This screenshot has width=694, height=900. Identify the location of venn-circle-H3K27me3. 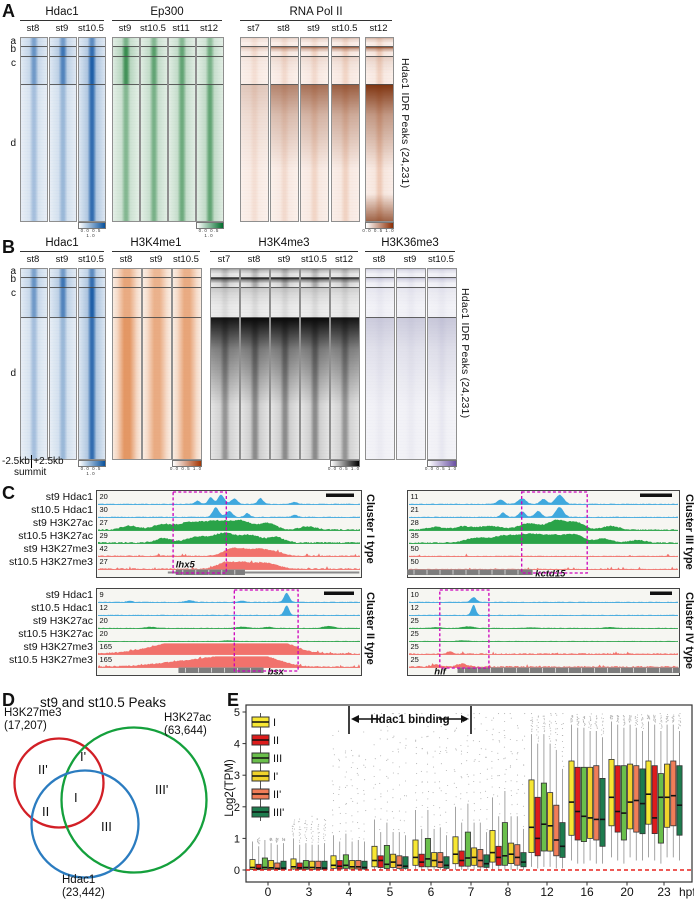
(59, 783).